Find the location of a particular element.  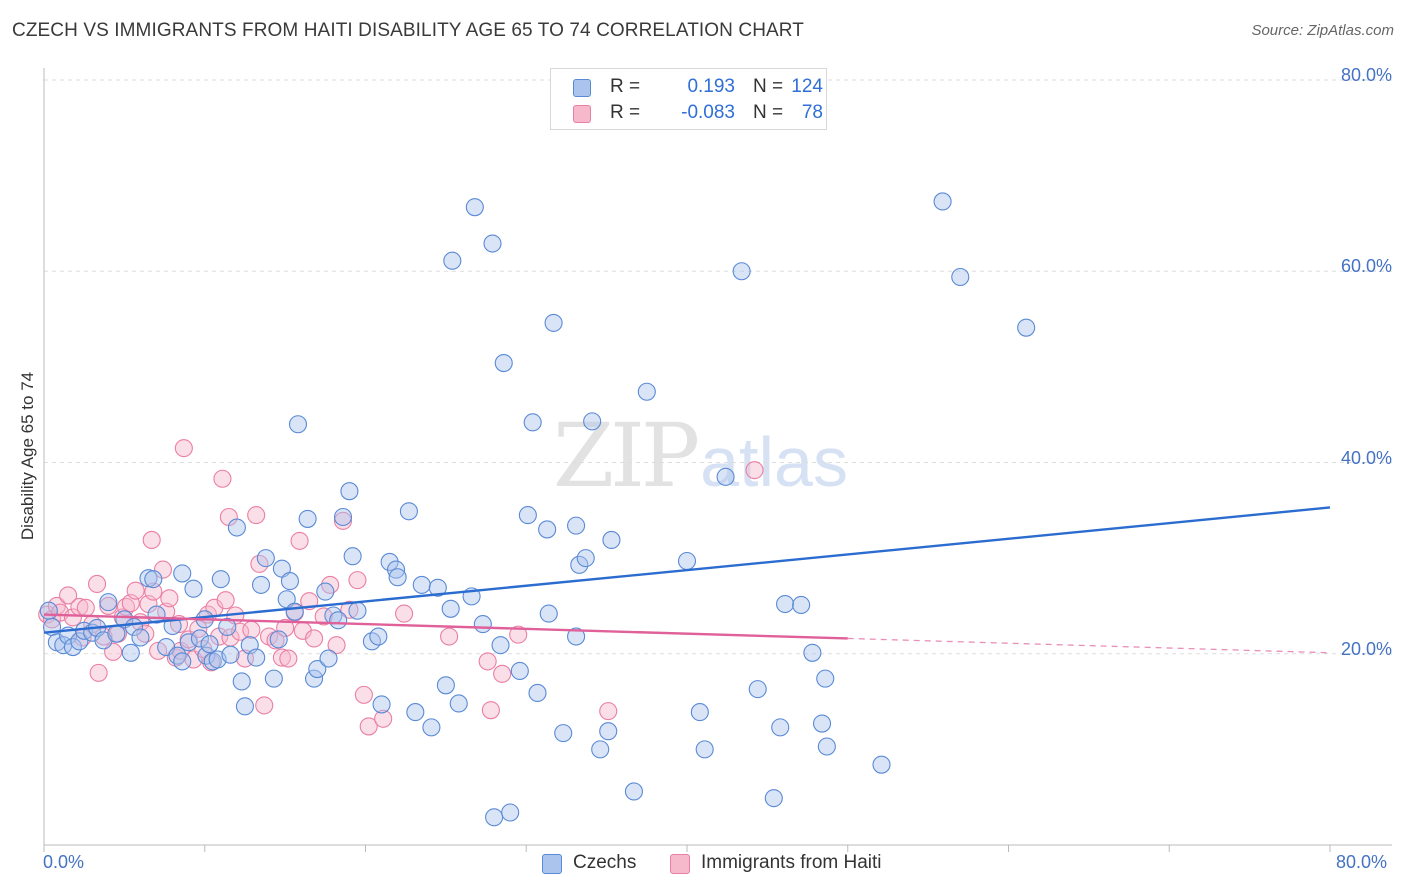

source-credit: Source: ZipAtlas.com is located at coordinates (1322, 30).